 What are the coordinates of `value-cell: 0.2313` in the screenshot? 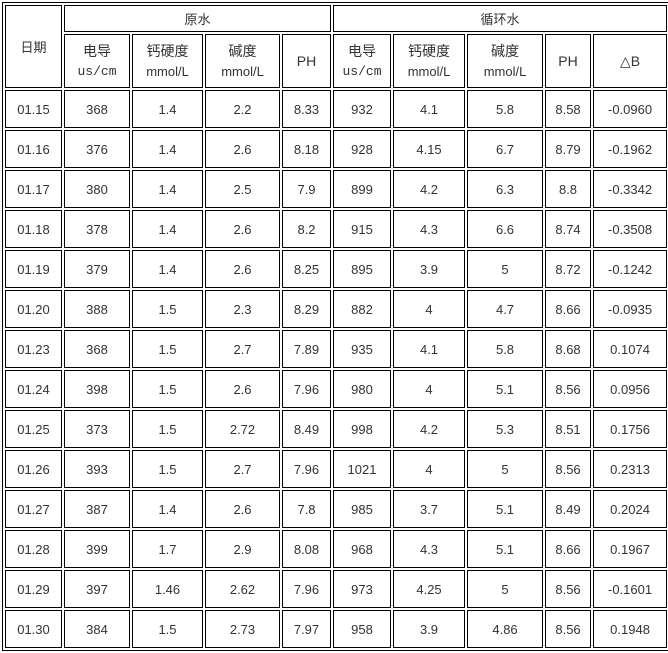 It's located at (630, 469).